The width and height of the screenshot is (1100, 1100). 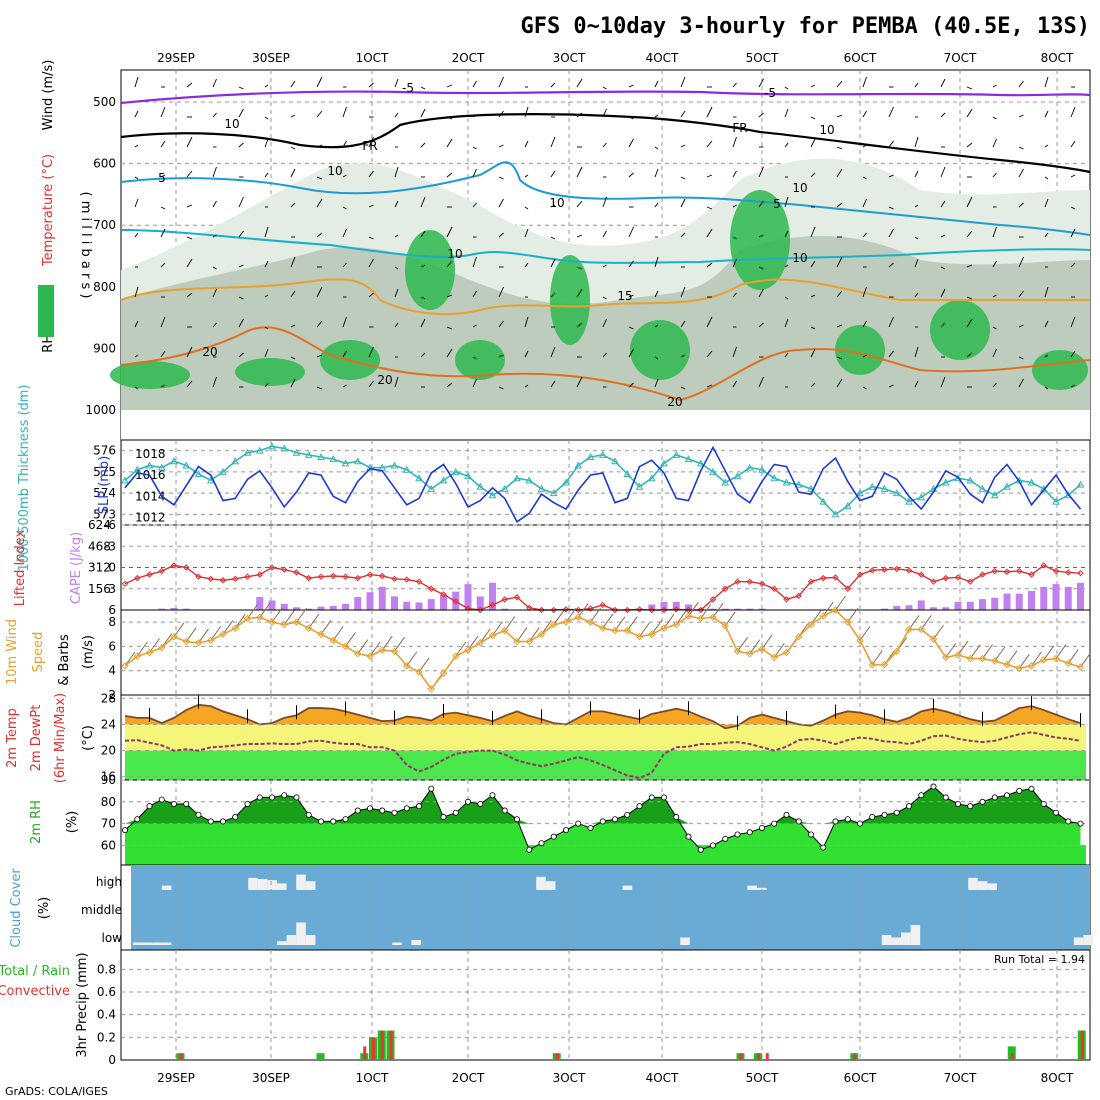 I want to click on y-label-2m-rh: 2m RH, so click(x=36, y=822).